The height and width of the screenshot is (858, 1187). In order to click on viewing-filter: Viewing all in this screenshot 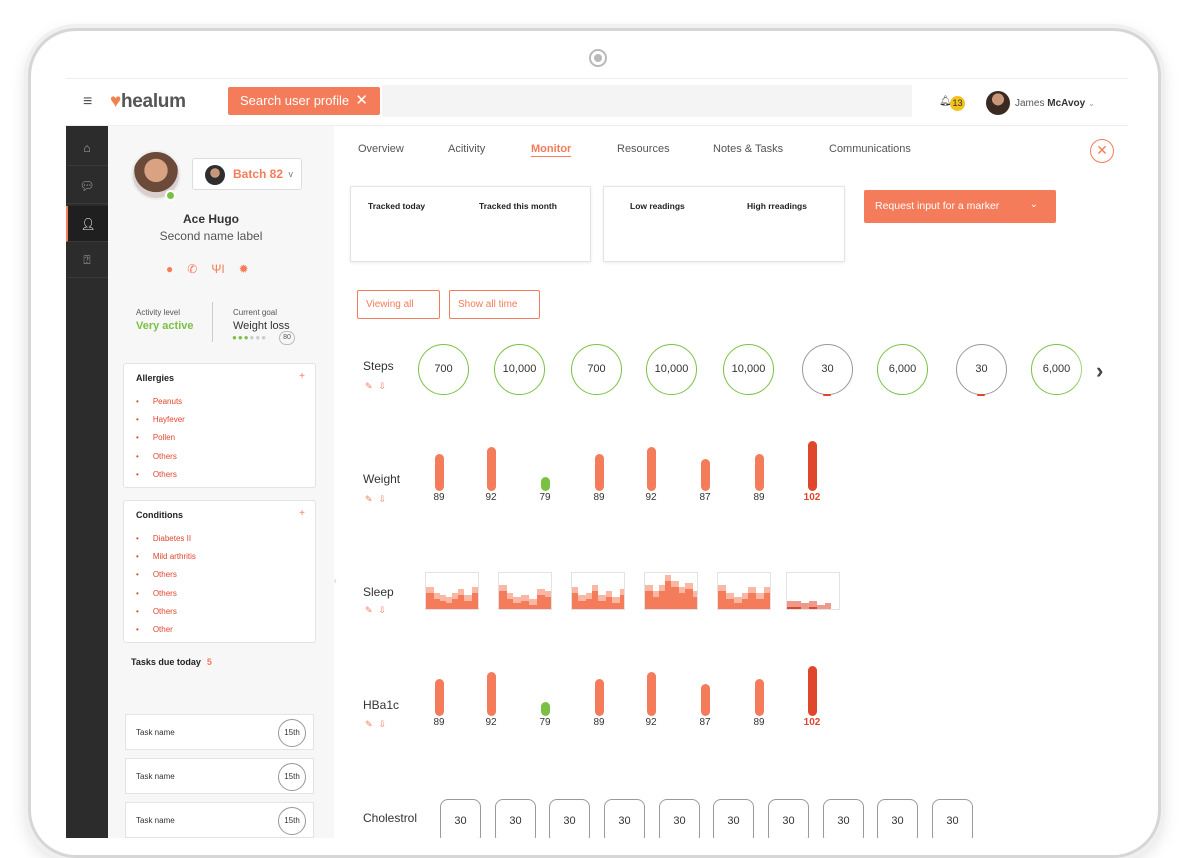, I will do `click(398, 304)`.